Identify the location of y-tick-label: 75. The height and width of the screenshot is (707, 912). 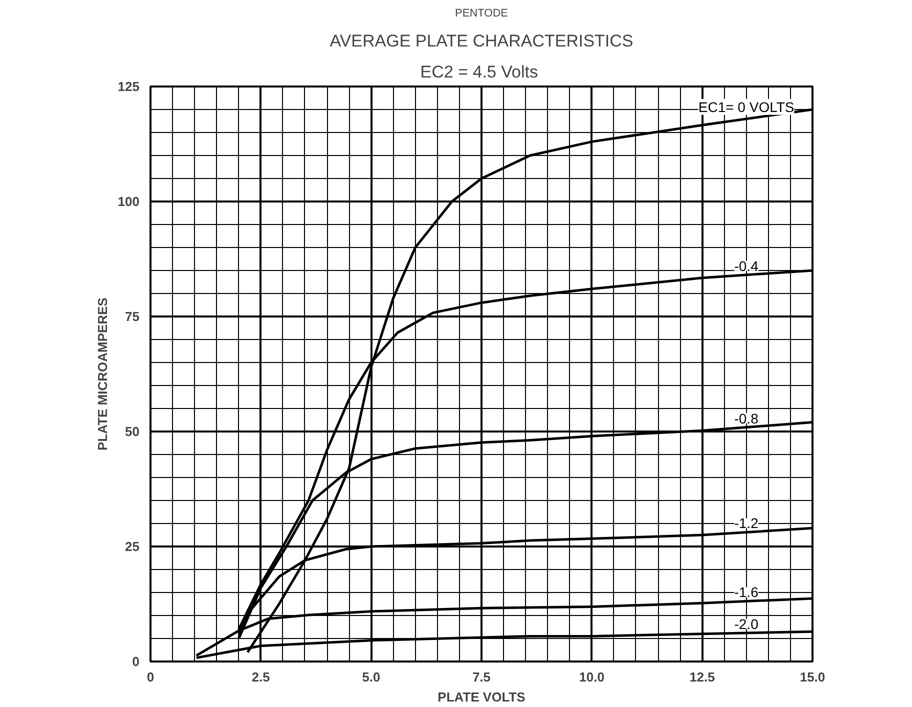
(132, 316).